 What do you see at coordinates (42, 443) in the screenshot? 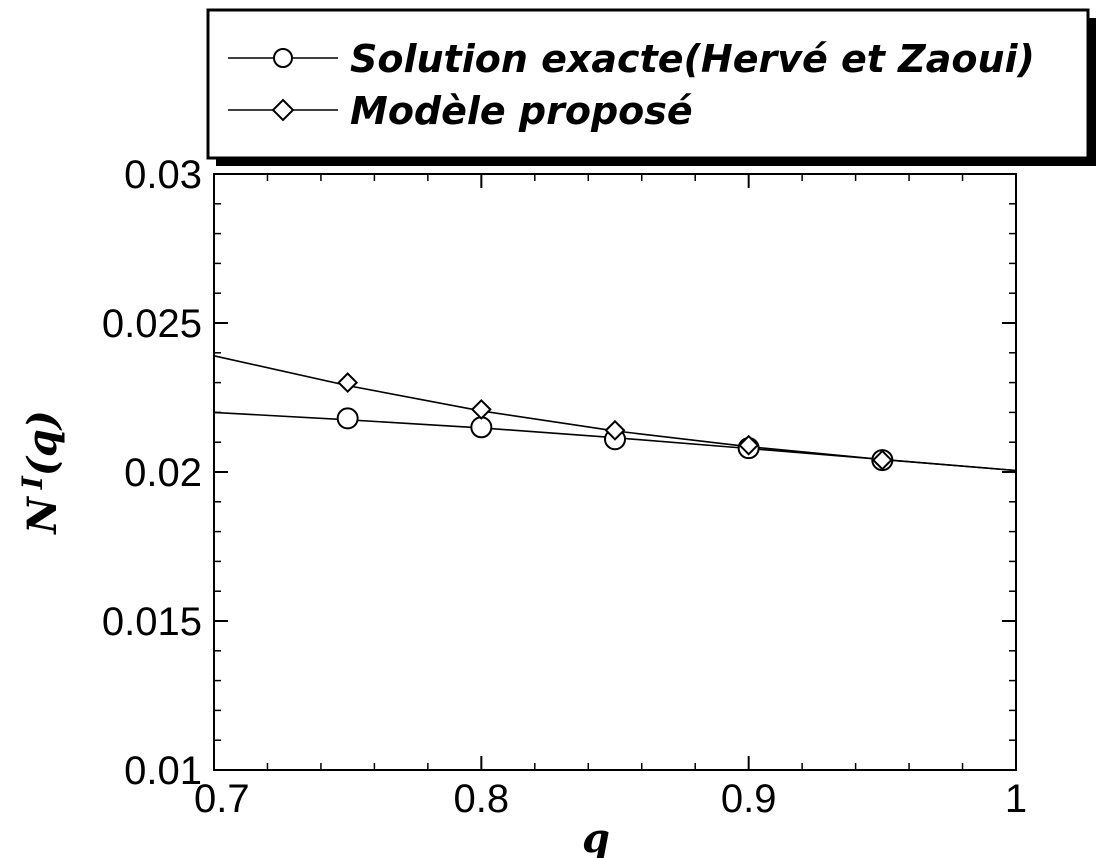
I see `y-axis-title-argument: (q)` at bounding box center [42, 443].